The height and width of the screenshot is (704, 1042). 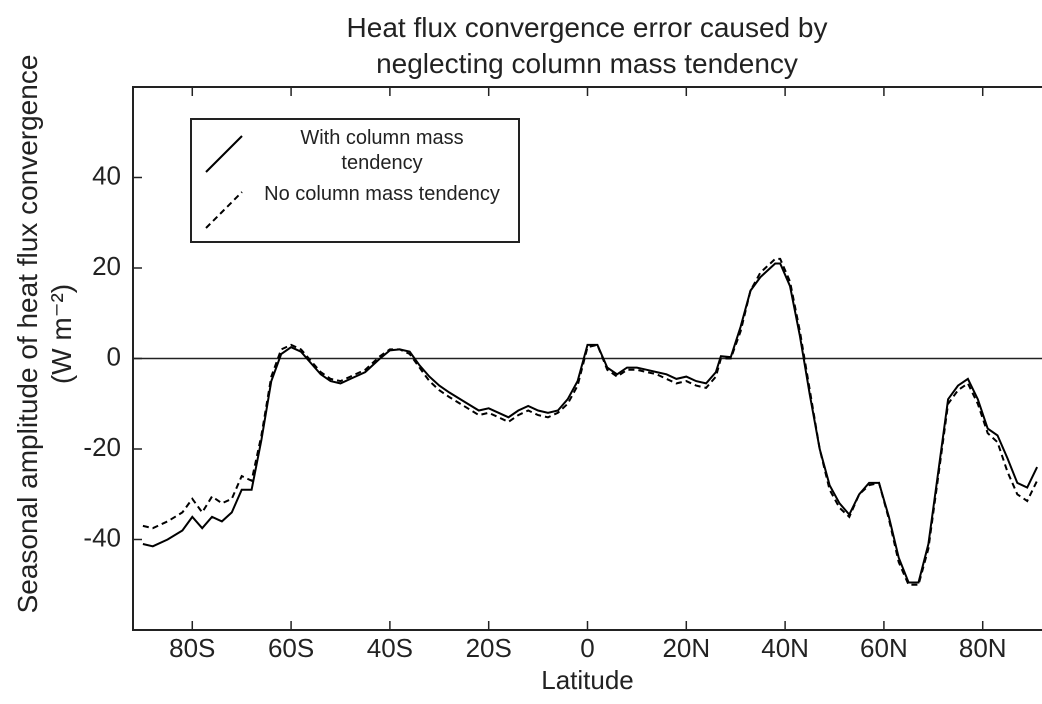 I want to click on y-tick-label: 0, so click(x=114, y=356).